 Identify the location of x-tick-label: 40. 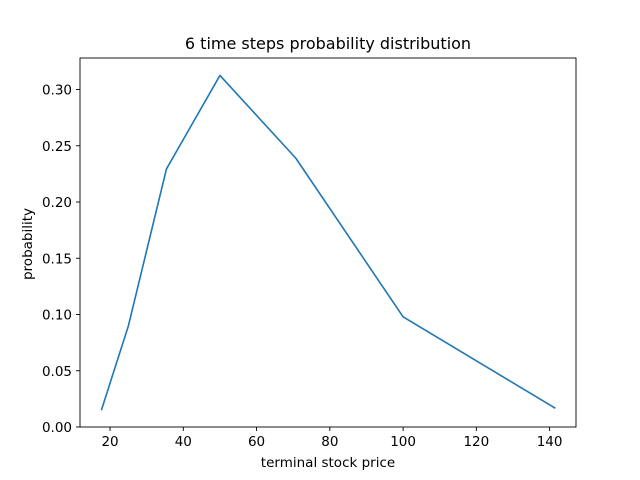
(183, 442).